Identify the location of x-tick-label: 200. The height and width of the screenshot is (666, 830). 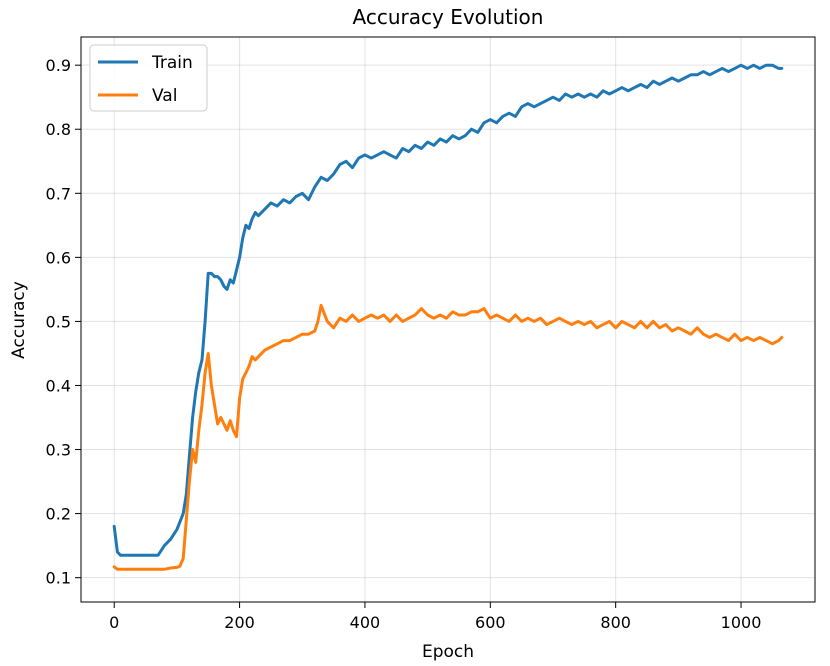
(239, 622).